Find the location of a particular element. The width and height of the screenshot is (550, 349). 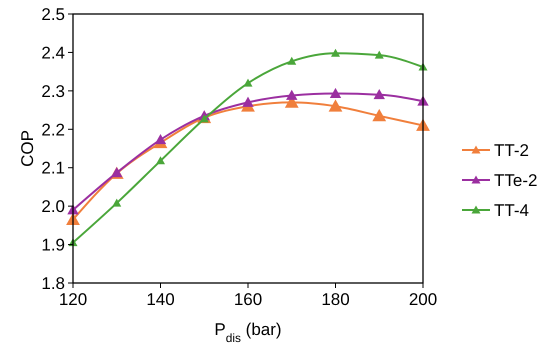

x-tick-label: 120 is located at coordinates (73, 299).